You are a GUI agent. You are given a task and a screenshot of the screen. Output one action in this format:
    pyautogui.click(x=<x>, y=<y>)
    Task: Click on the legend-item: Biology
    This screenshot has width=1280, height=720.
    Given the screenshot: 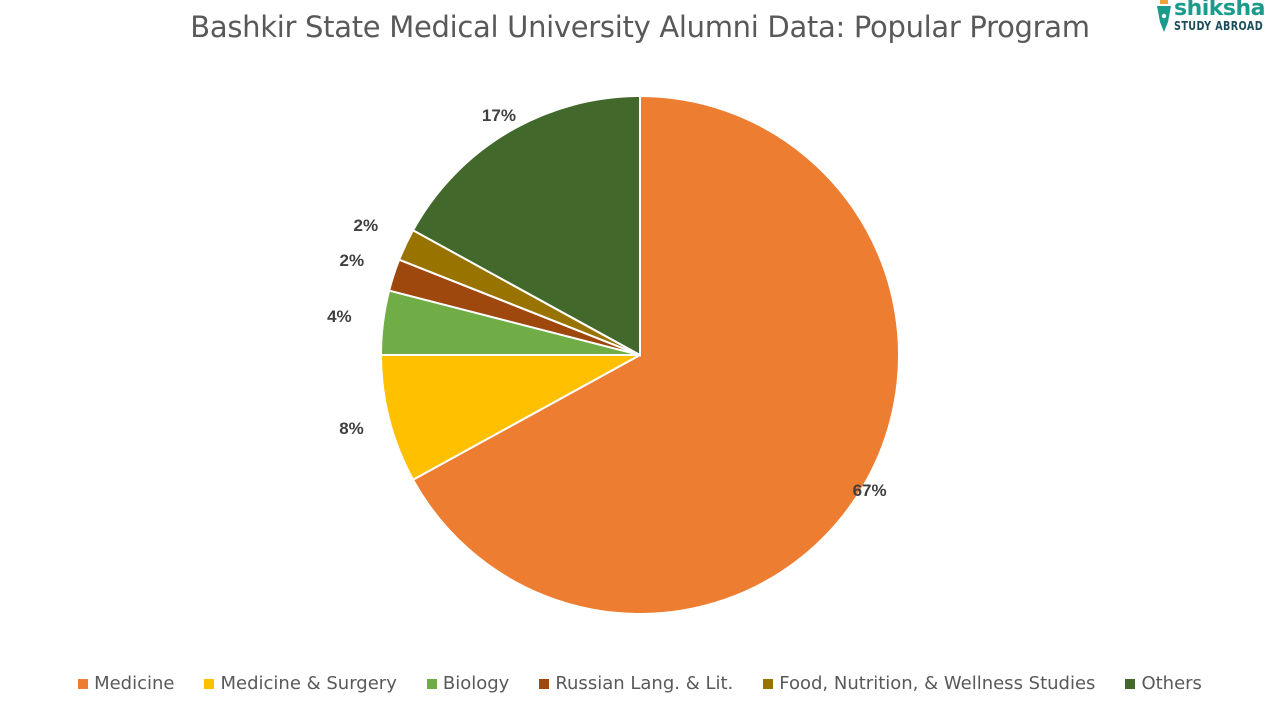 What is the action you would take?
    pyautogui.click(x=468, y=683)
    